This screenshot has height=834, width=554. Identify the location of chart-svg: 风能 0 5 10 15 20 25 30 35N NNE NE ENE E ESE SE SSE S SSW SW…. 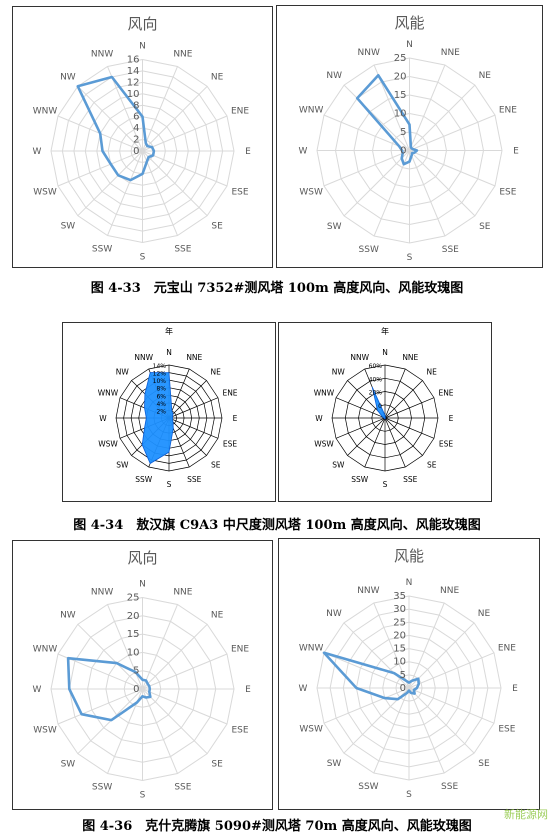
(409, 673).